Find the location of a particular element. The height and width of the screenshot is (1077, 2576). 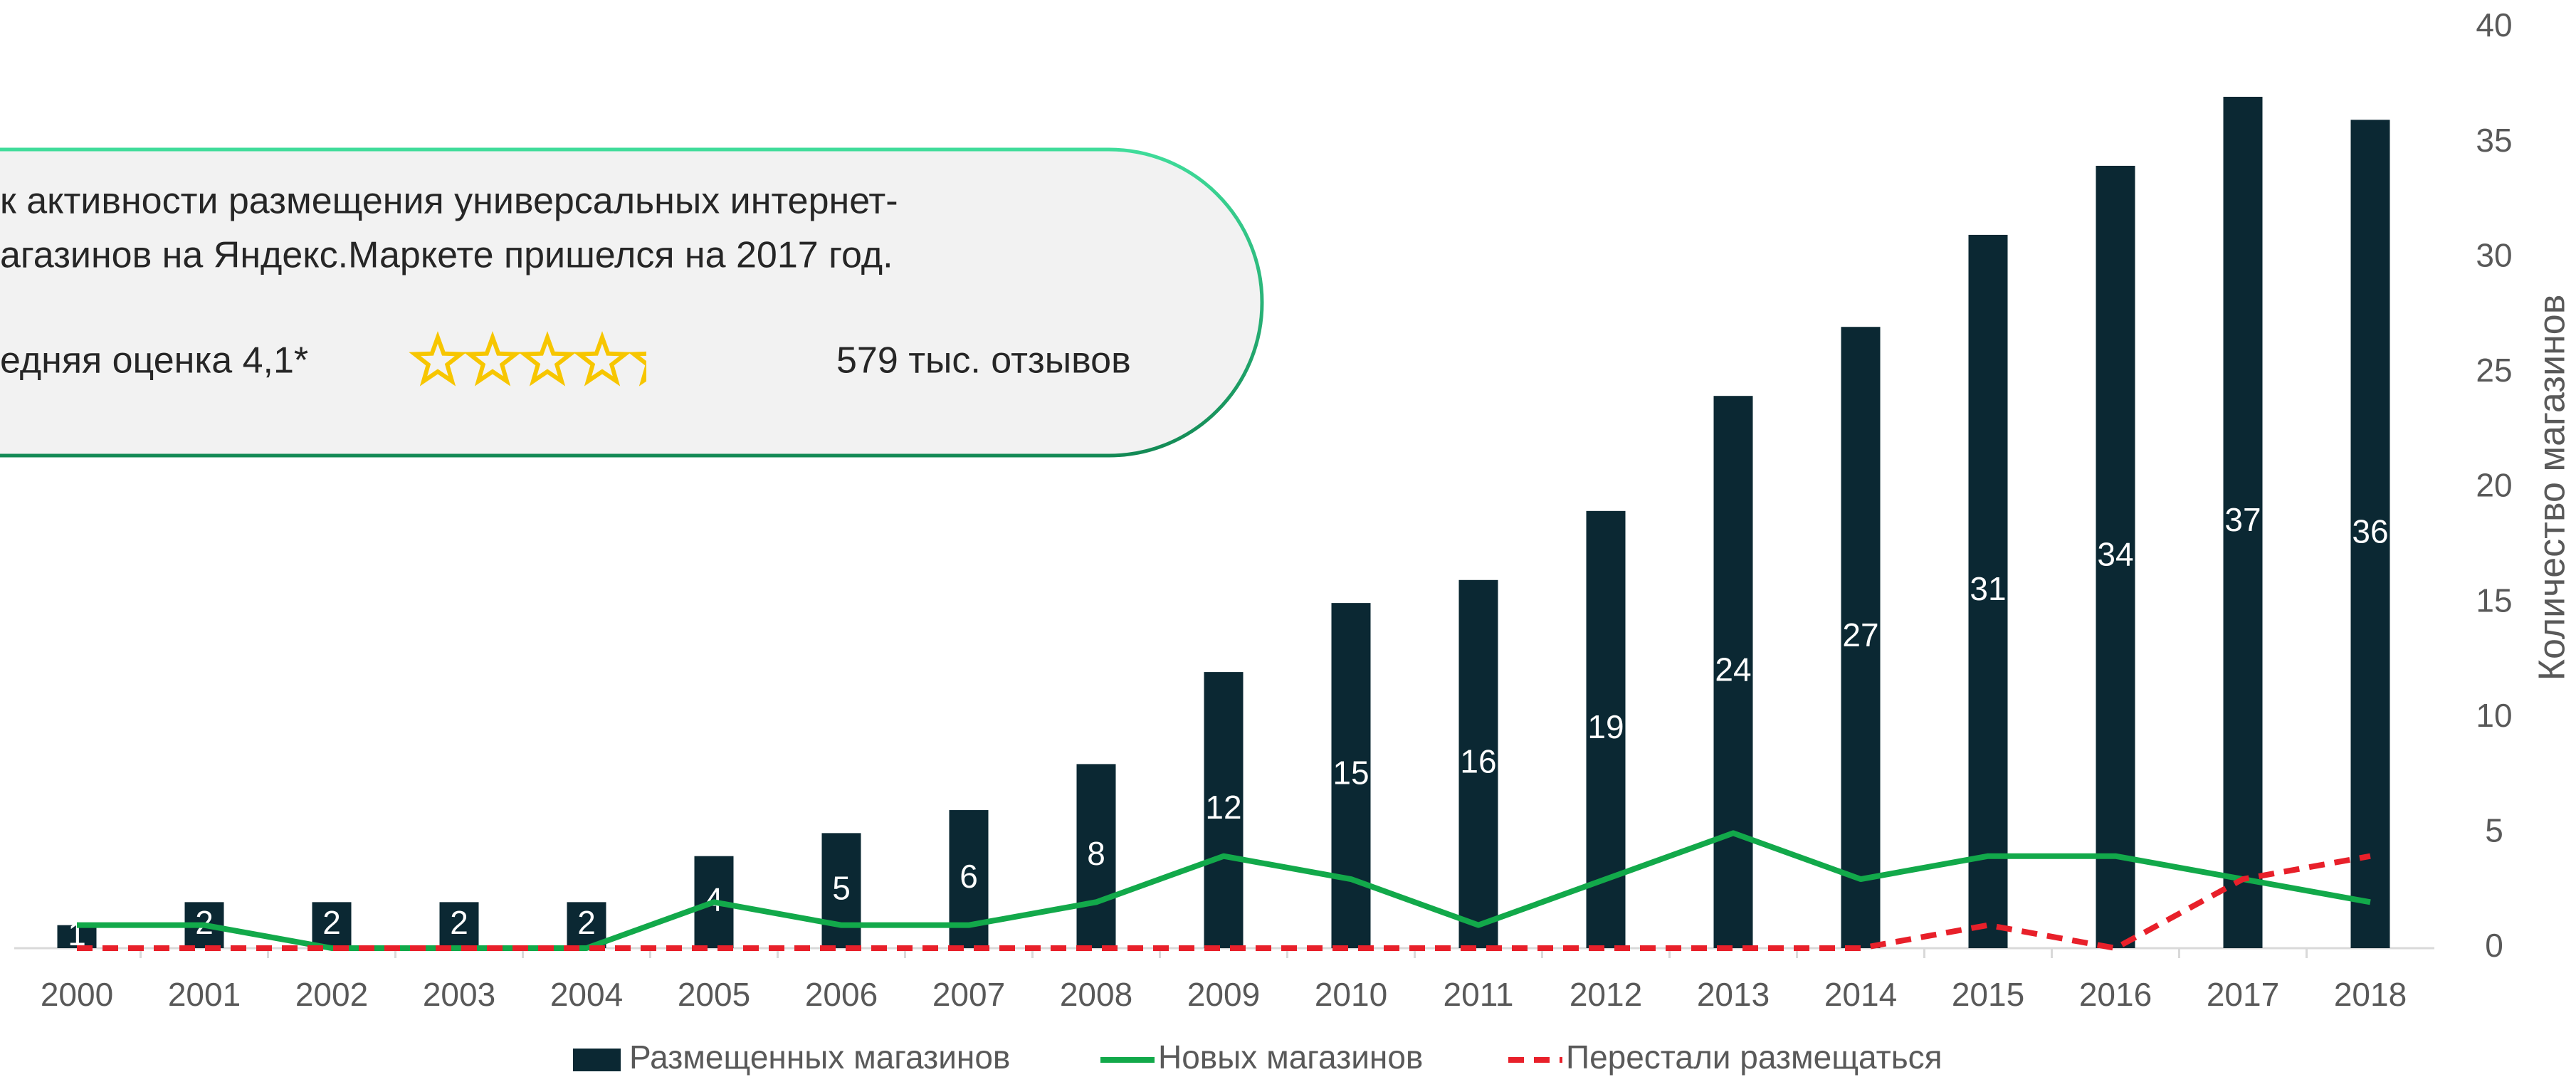

callout-text: едняя оценка 4,1* is located at coordinates (154, 361).